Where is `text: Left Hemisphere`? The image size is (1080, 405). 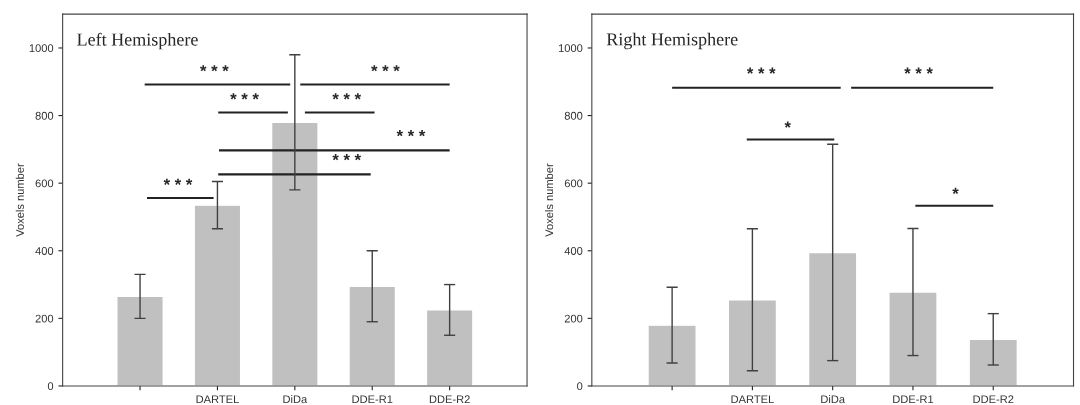
text: Left Hemisphere is located at coordinates (137, 41).